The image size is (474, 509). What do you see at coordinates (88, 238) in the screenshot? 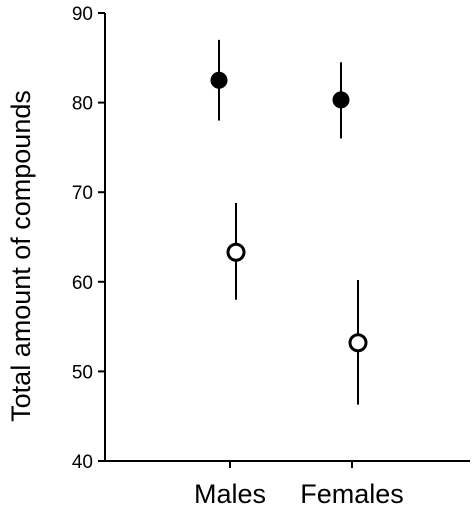
I see `y-ticks: 40 50 60 70 80 90` at bounding box center [88, 238].